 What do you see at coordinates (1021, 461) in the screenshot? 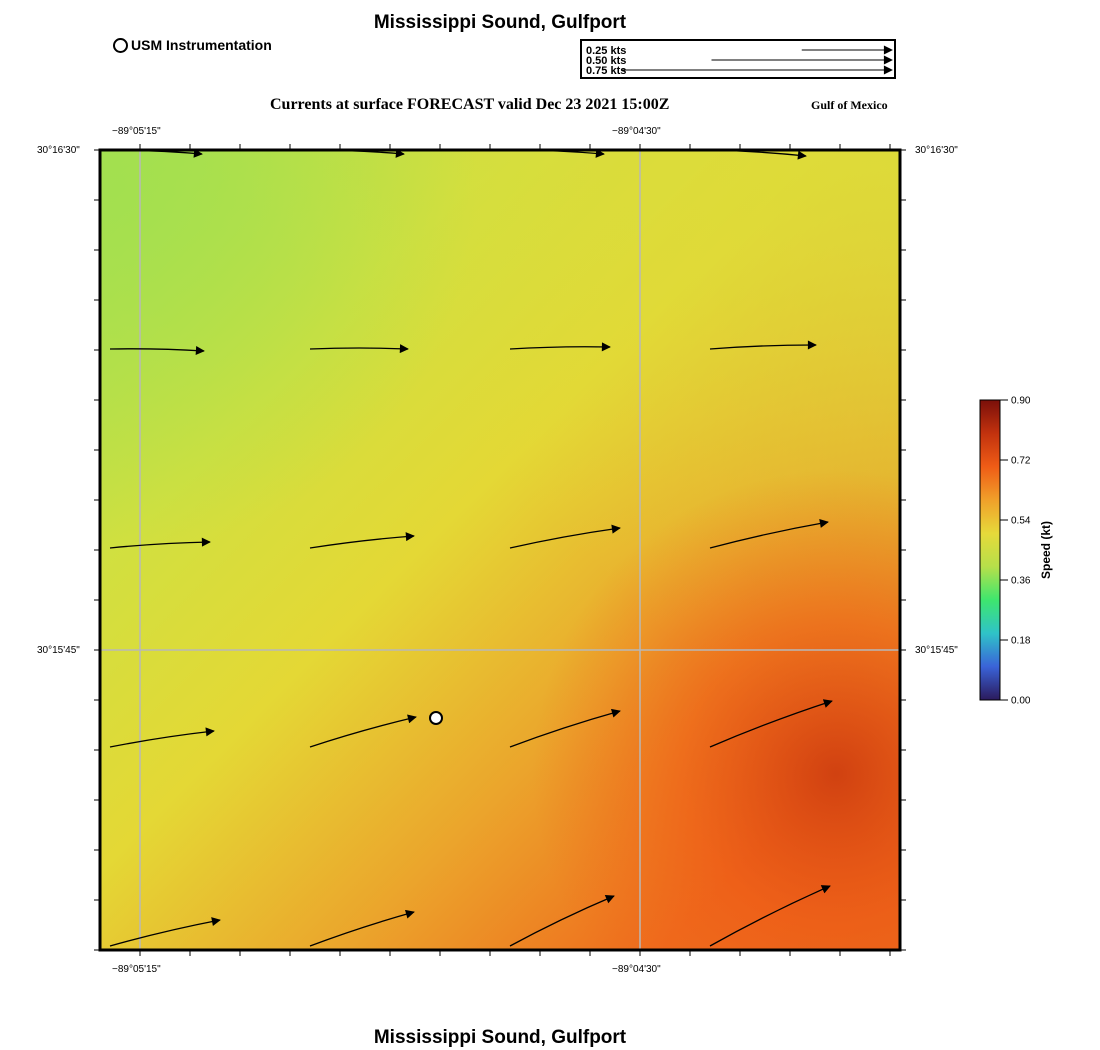
I see `colorbar-tick-label: 0.72` at bounding box center [1021, 461].